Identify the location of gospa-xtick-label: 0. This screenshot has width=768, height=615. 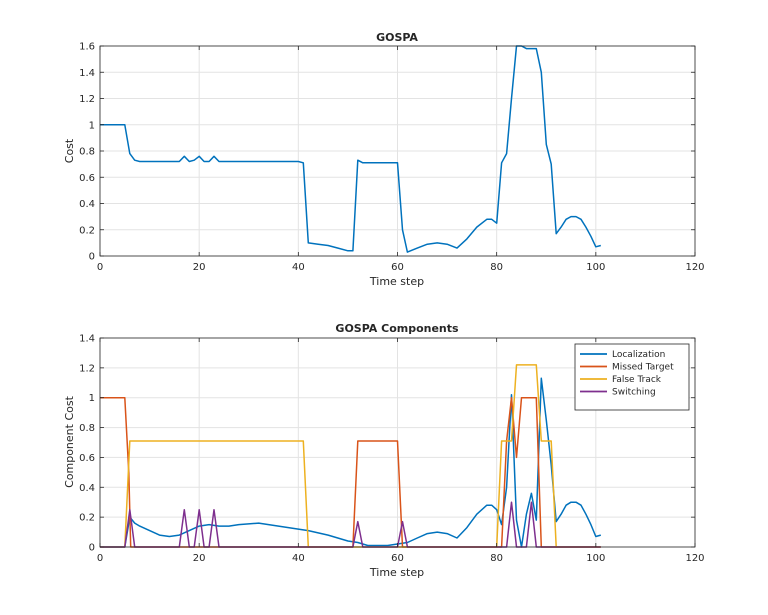
(100, 267).